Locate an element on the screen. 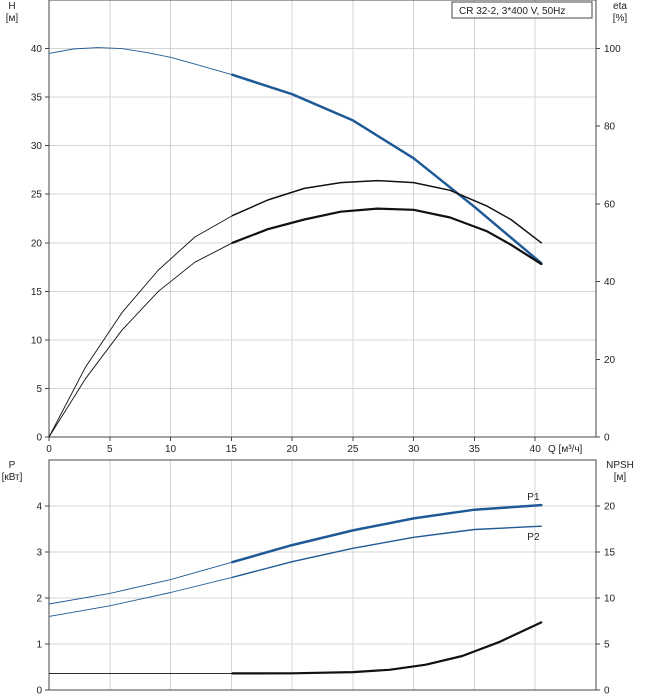  series-label-p1: P1 is located at coordinates (533, 497).